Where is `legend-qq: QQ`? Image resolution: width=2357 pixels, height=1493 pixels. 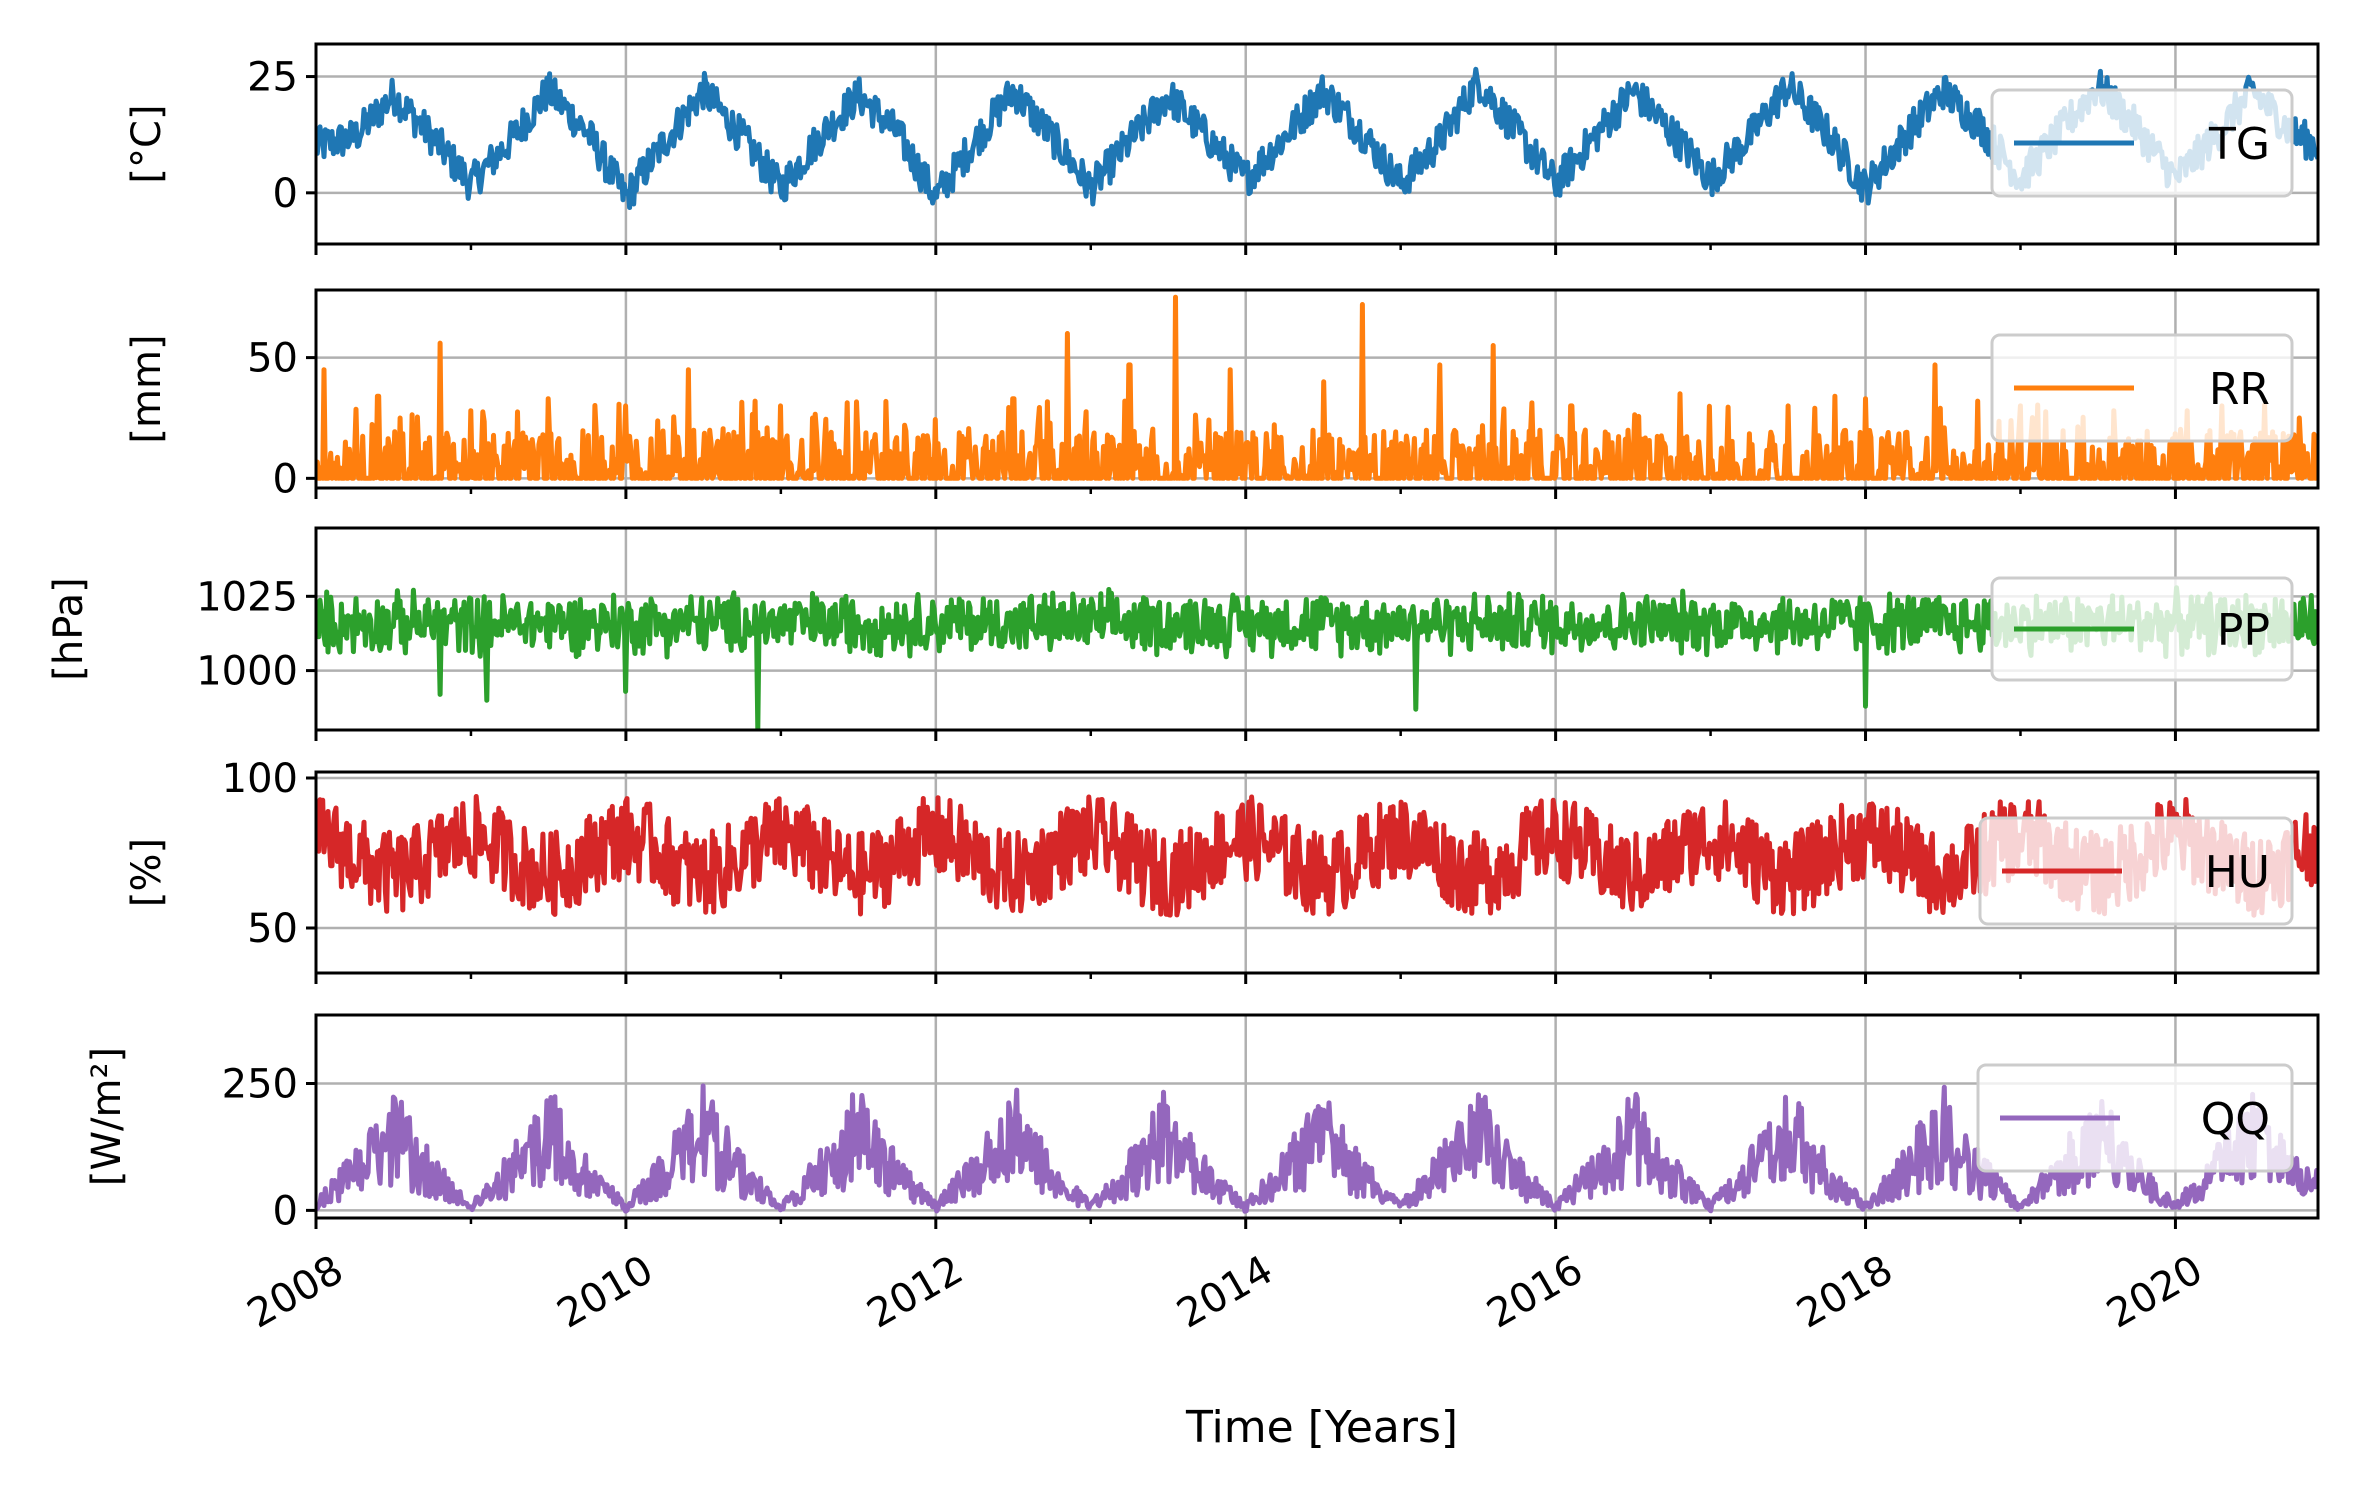
legend-qq: QQ is located at coordinates (2135, 1118).